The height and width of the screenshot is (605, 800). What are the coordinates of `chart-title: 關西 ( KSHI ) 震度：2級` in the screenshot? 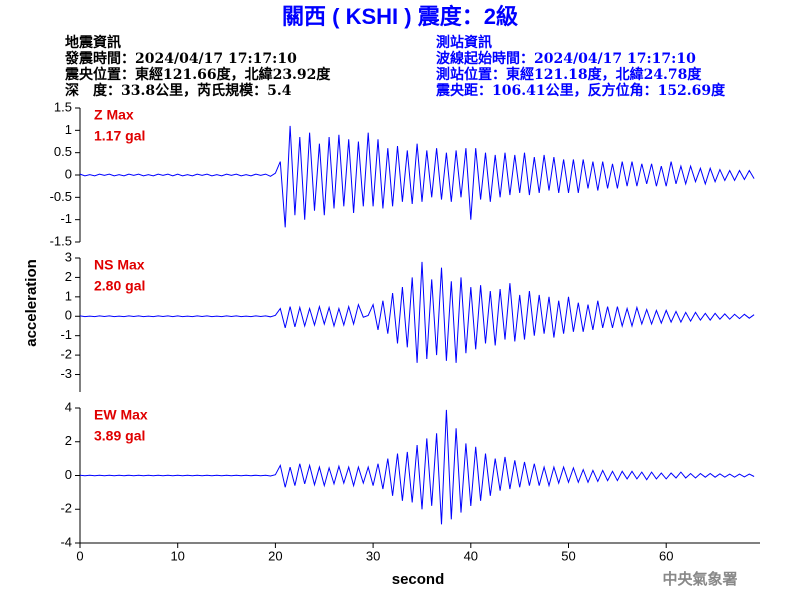 It's located at (400, 16).